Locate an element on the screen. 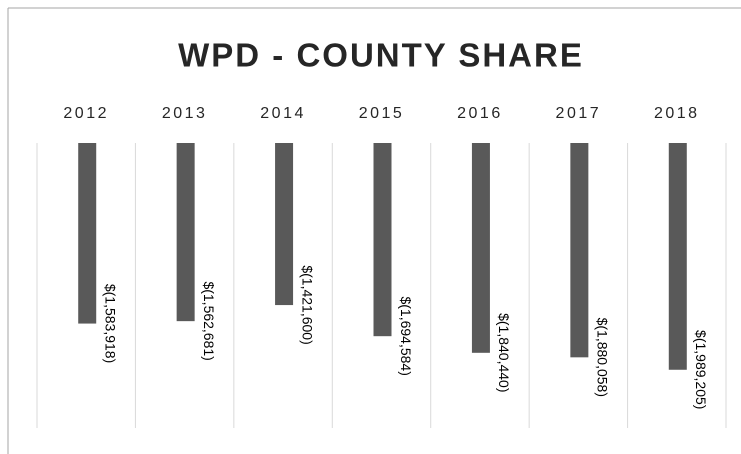 The height and width of the screenshot is (454, 741). x-tick-label: 2017 is located at coordinates (579, 113).